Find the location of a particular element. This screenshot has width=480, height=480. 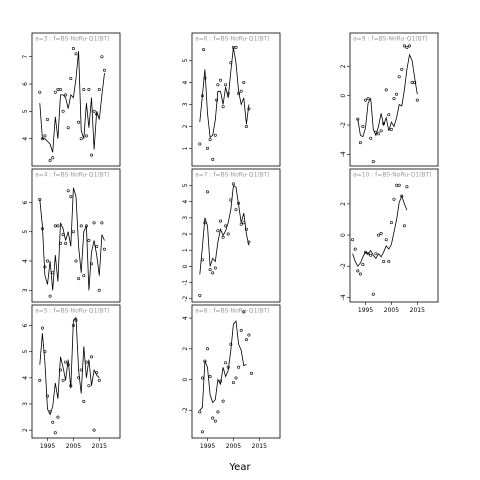

panel-a5: a=5 : f=BS-NoRu-Q1(BT) 2 3 4 5 6 1995 2005 2015 is located at coordinates (71, 377).